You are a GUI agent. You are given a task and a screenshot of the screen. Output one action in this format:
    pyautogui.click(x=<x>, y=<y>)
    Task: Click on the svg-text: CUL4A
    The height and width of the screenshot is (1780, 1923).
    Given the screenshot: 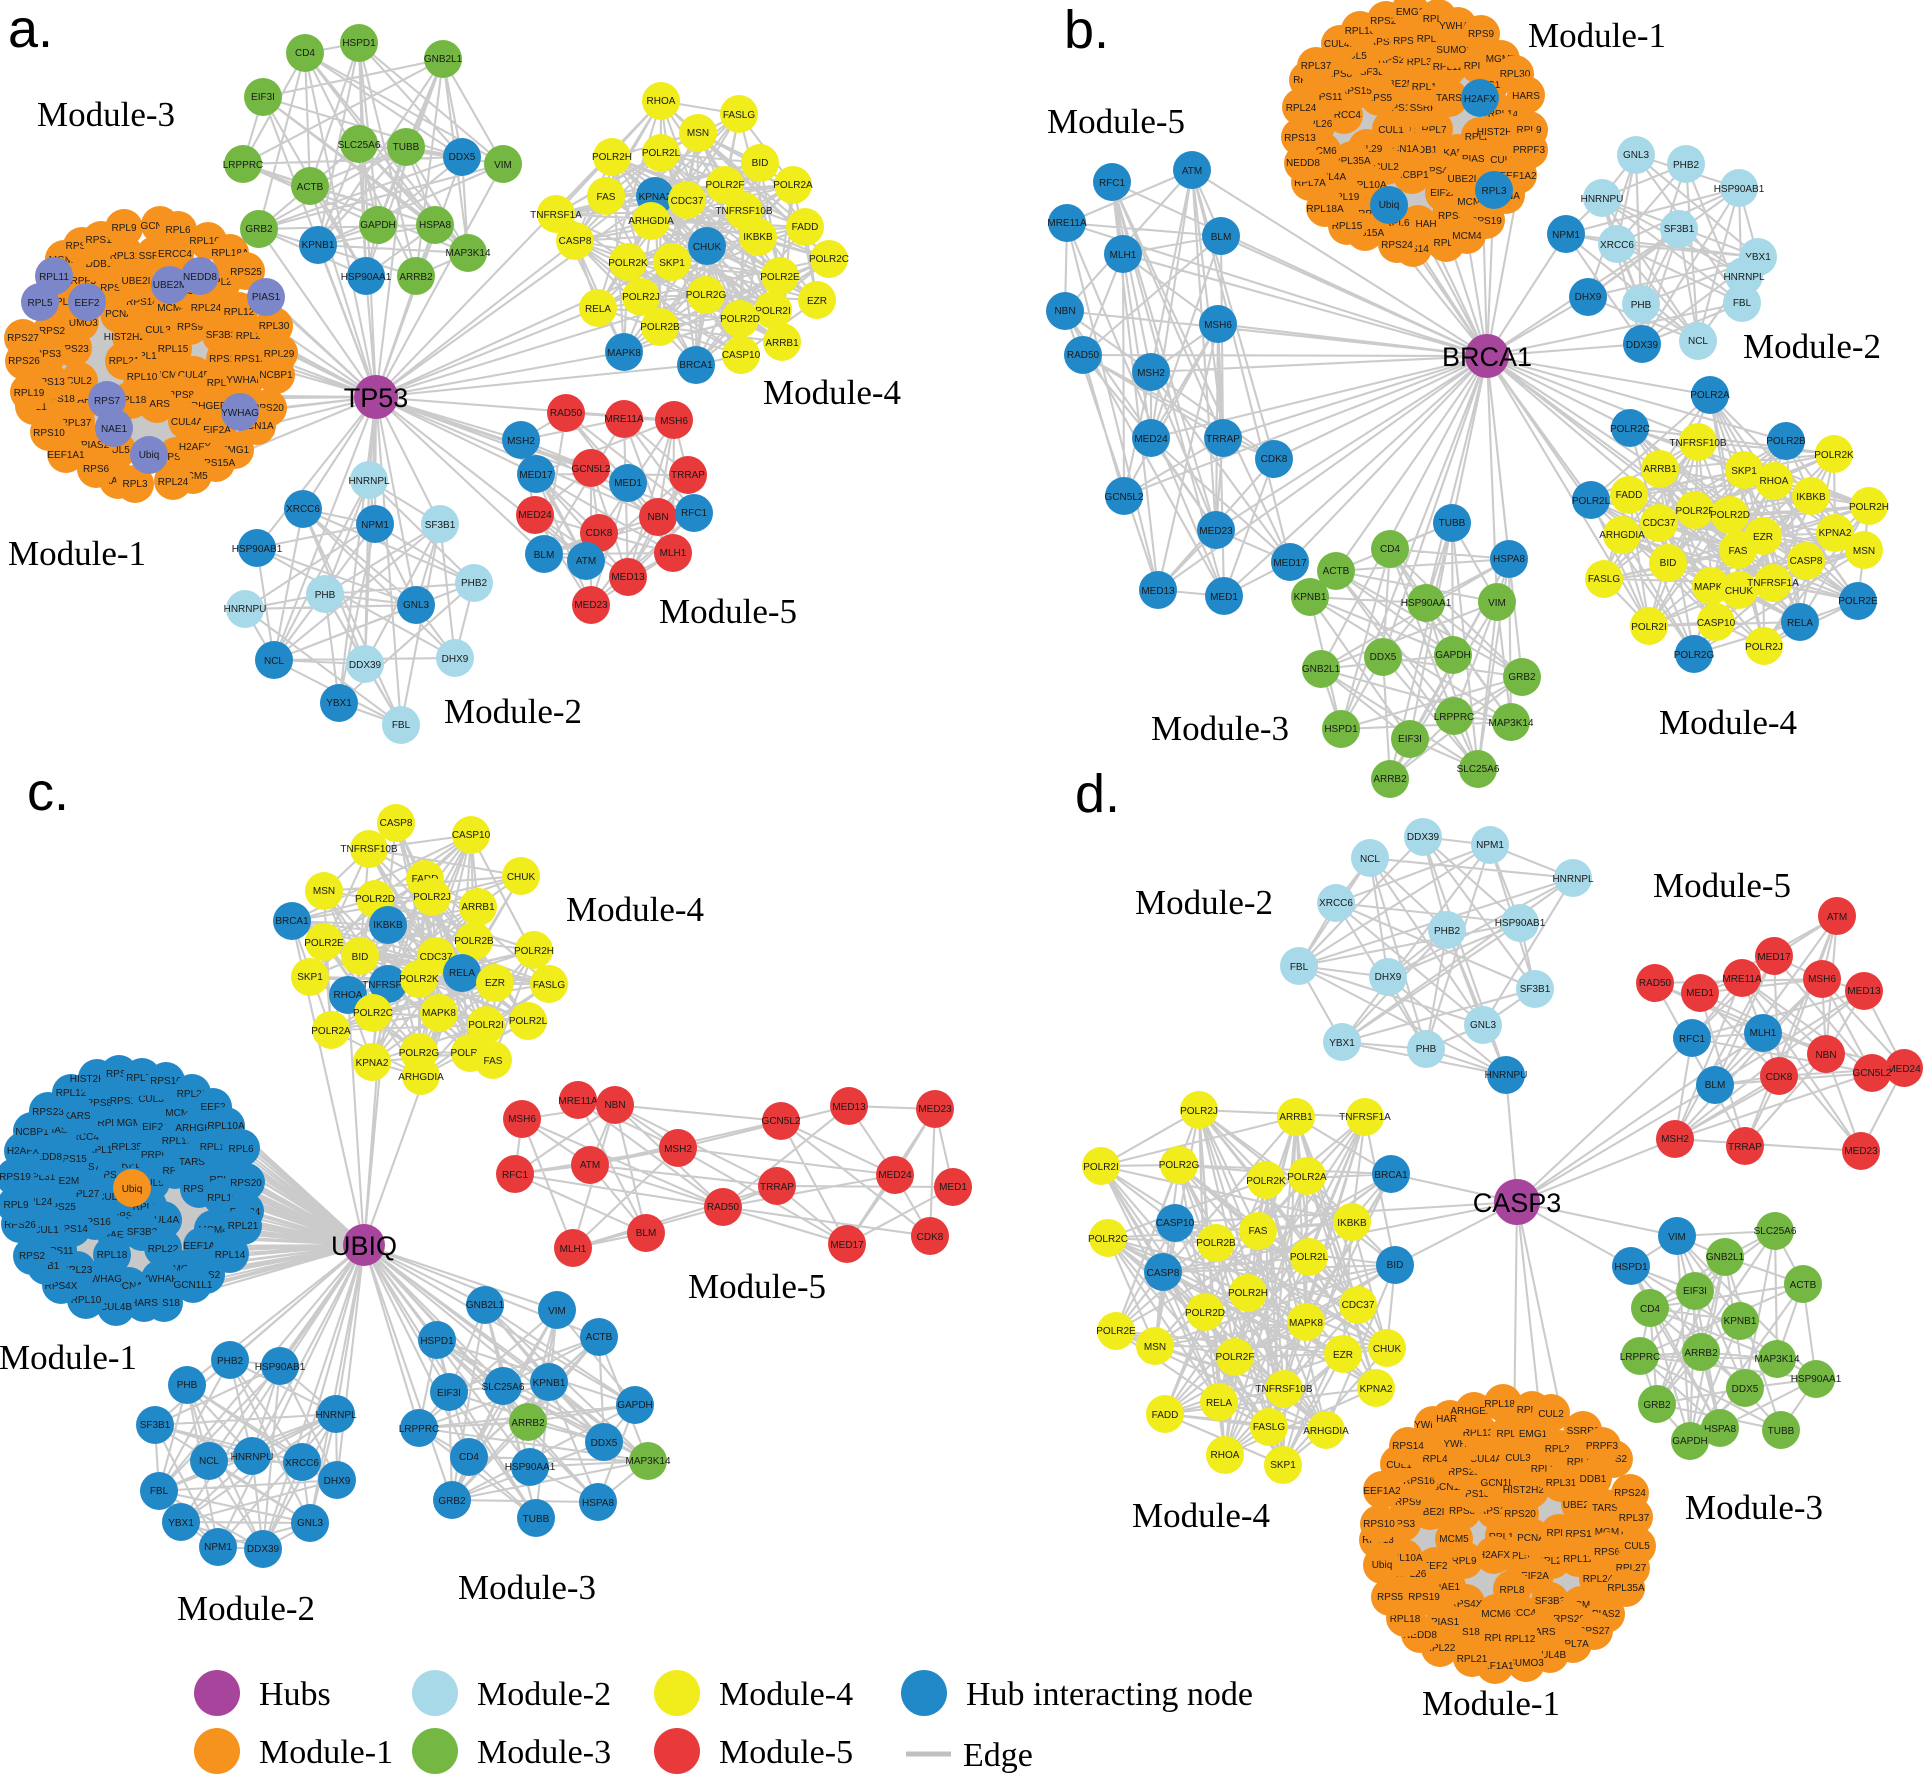 What is the action you would take?
    pyautogui.click(x=187, y=422)
    